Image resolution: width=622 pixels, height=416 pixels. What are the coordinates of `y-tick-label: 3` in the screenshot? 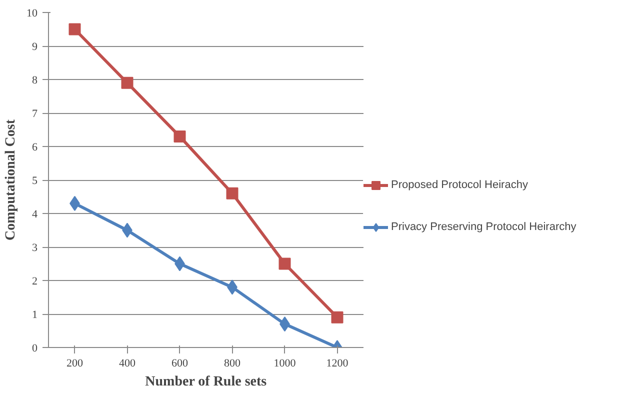 It's located at (35, 248).